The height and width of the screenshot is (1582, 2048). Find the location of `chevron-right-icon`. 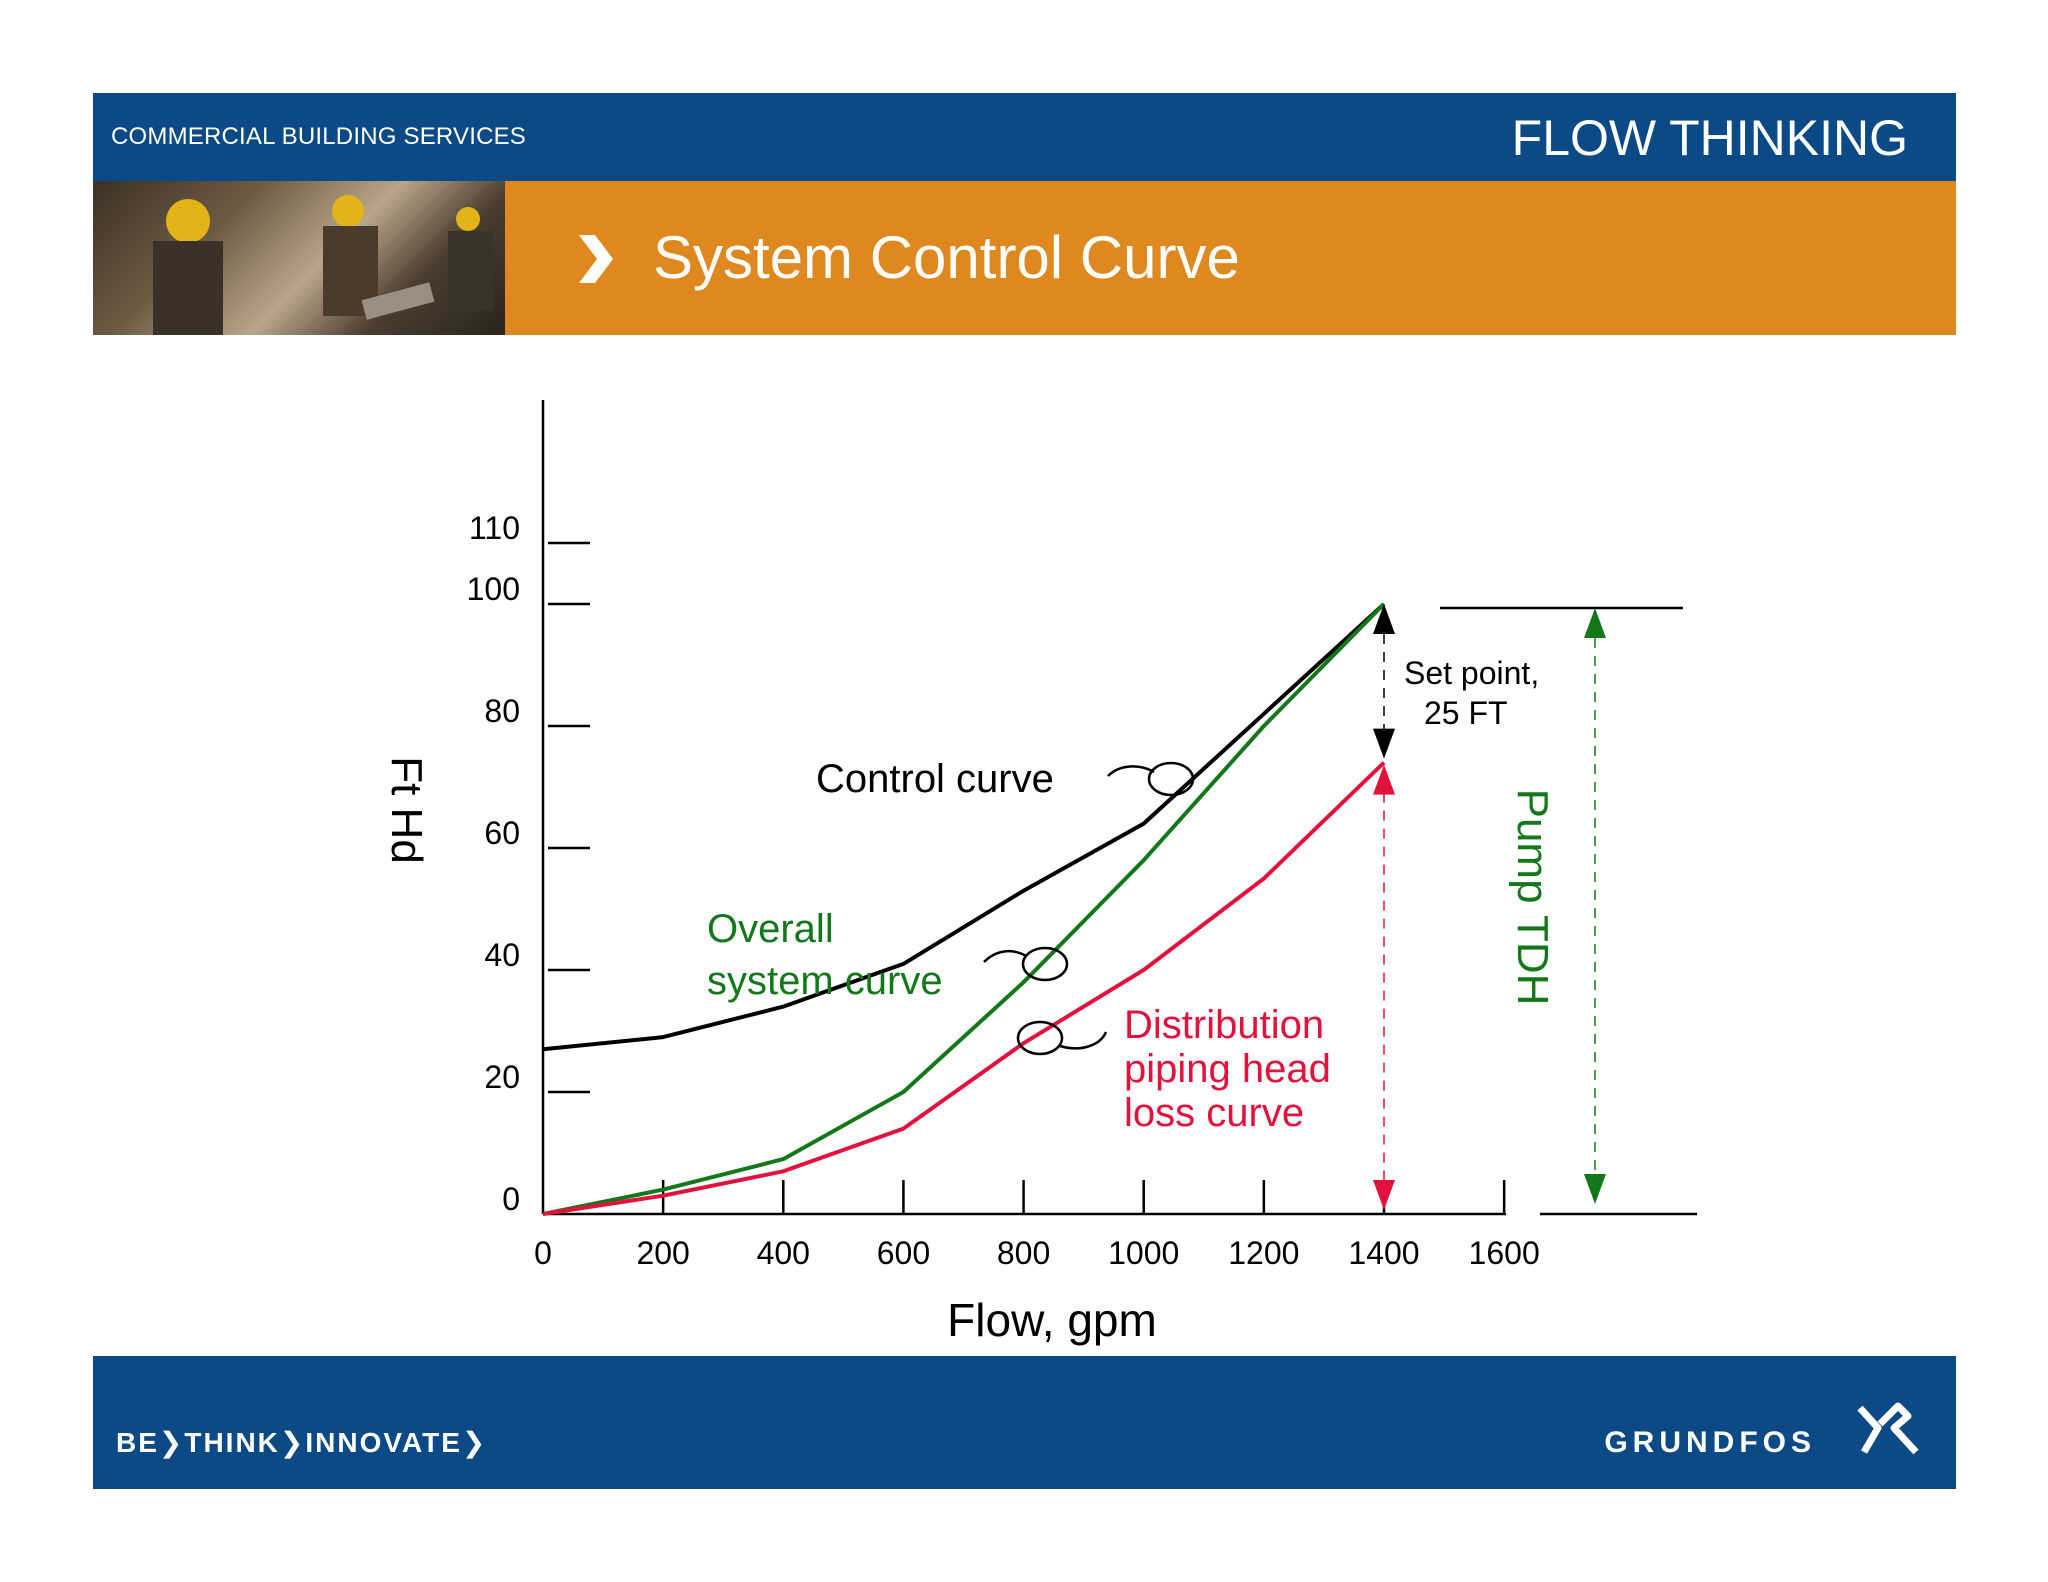

chevron-right-icon is located at coordinates (596, 259).